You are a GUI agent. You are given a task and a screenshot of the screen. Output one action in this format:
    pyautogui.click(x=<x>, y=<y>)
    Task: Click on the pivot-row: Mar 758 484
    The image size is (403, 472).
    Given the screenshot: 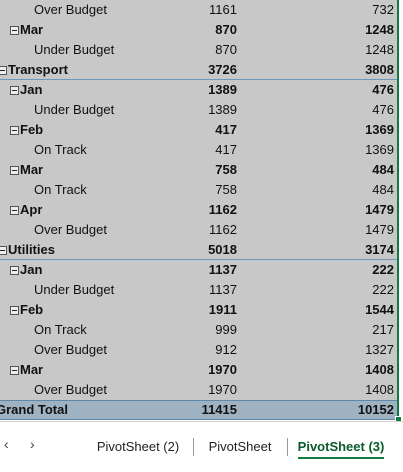 What is the action you would take?
    pyautogui.click(x=198, y=170)
    